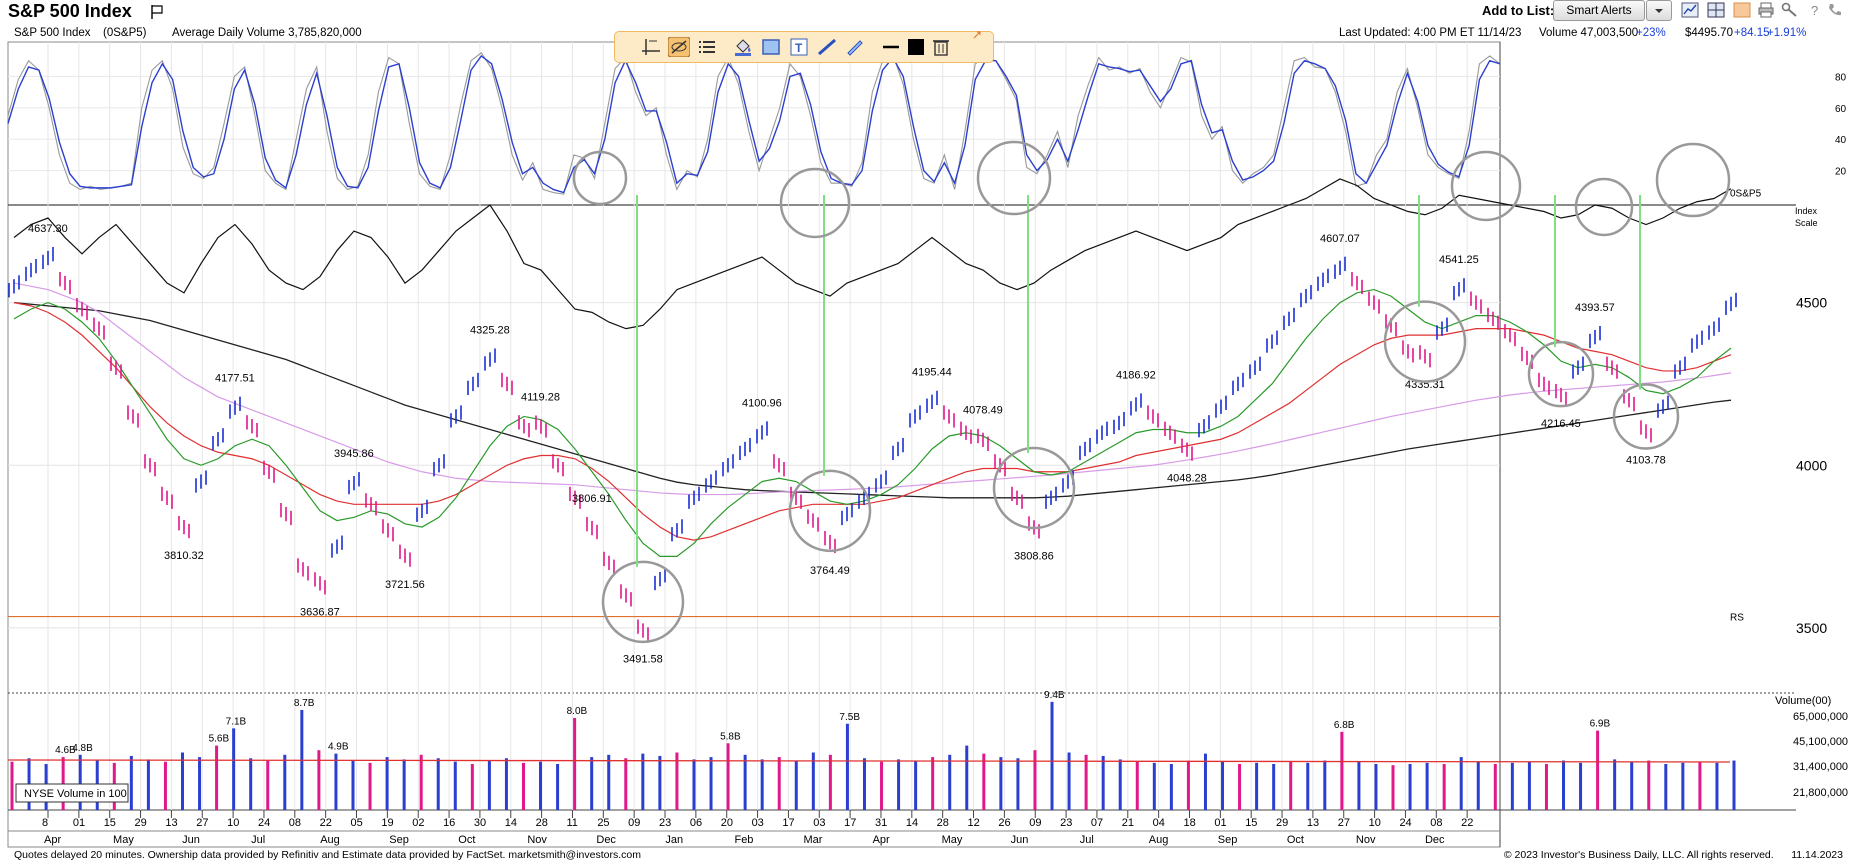 The image size is (1859, 865). What do you see at coordinates (651, 47) in the screenshot?
I see `crosshair-tool-icon` at bounding box center [651, 47].